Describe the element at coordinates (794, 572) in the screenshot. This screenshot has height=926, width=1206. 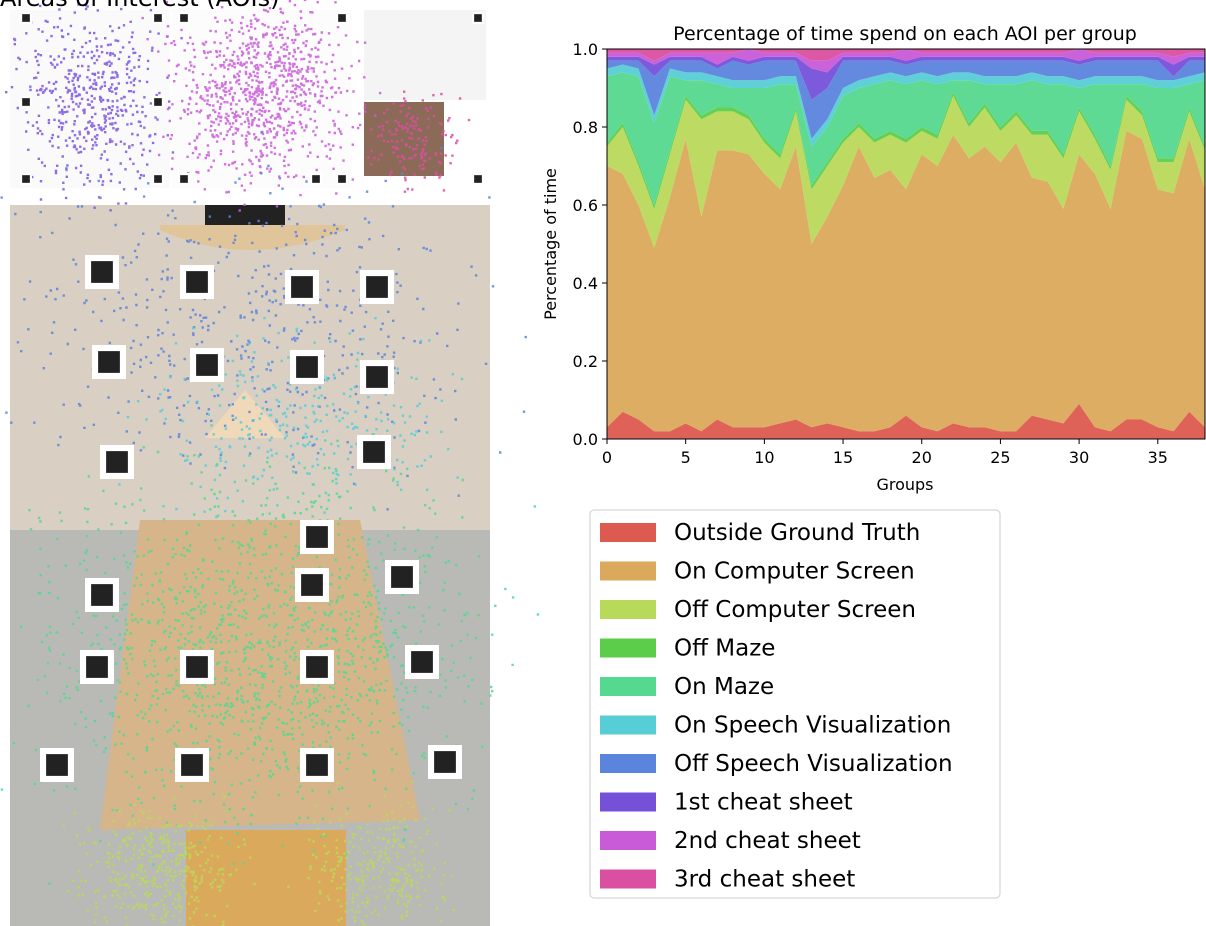
I see `legend-label: On Computer Screen` at that location.